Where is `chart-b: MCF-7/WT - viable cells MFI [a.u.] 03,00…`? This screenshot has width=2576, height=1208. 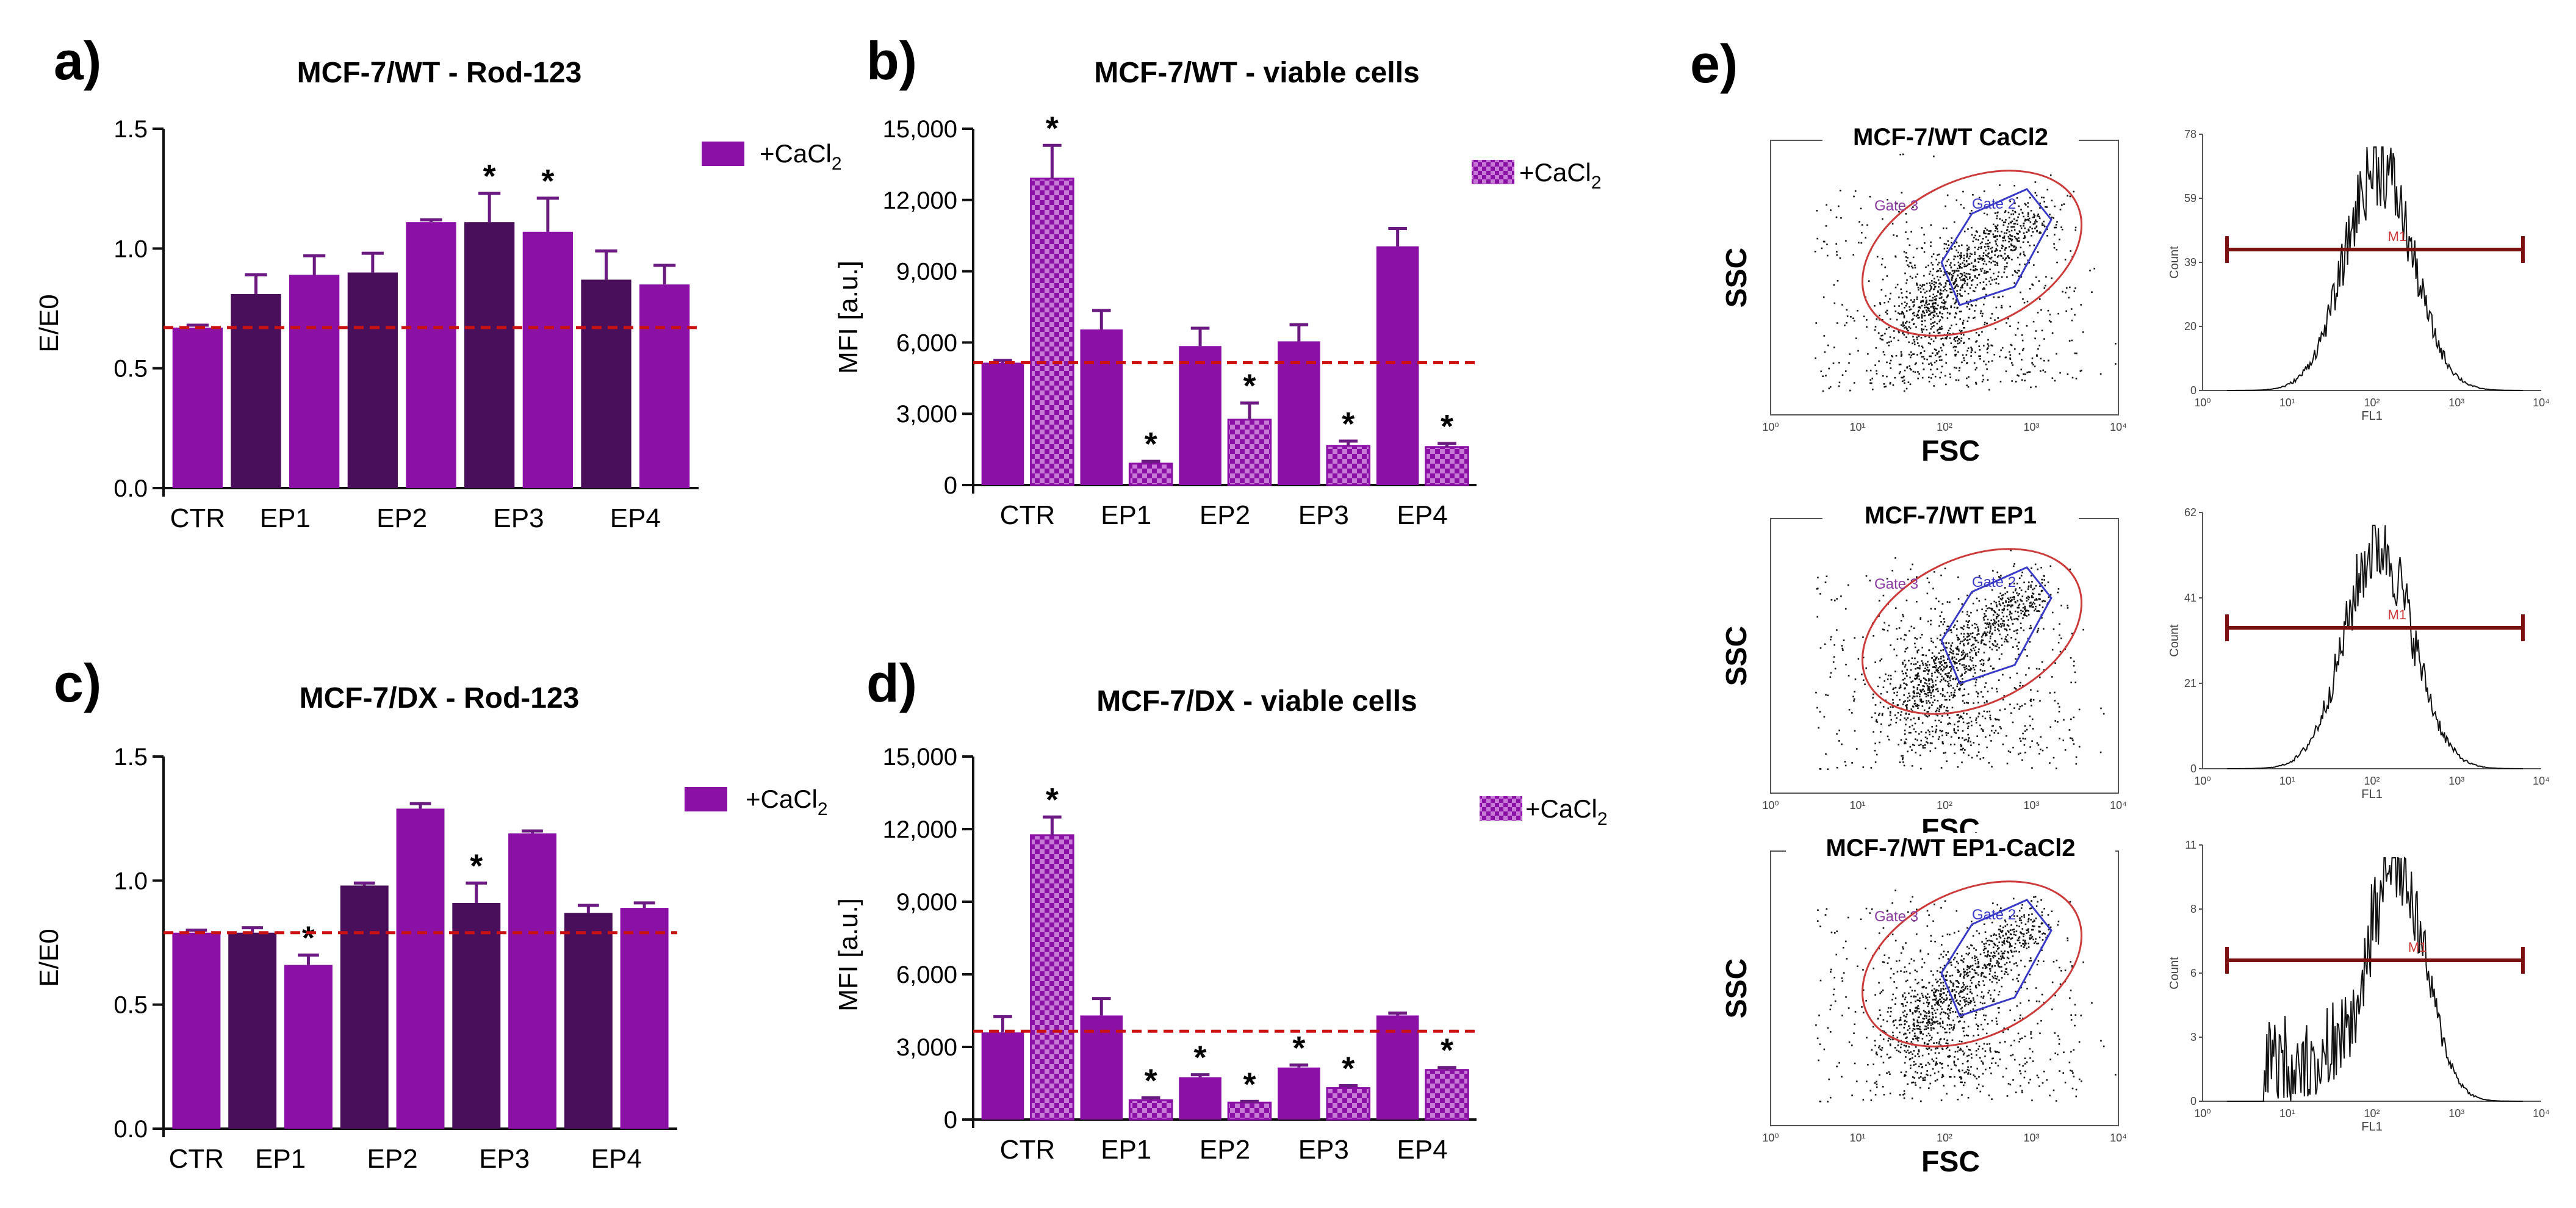
chart-b: MCF-7/WT - viable cells MFI [a.u.] 03,00… is located at coordinates (1155, 293).